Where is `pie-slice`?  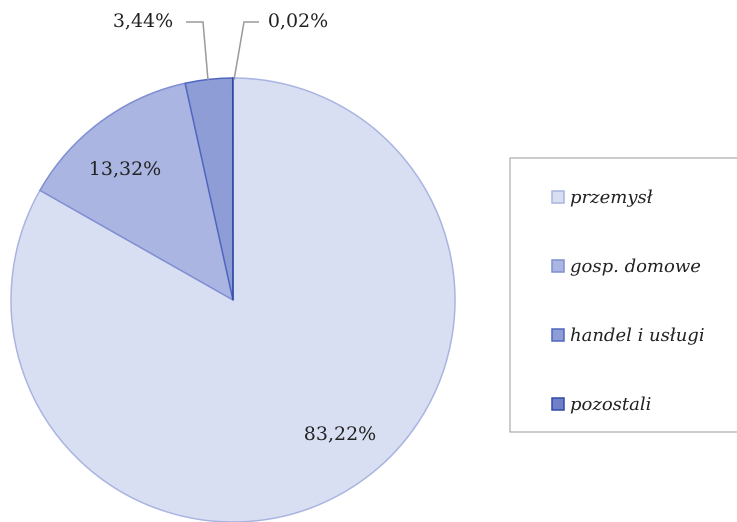
pie-slice is located at coordinates (136, 192).